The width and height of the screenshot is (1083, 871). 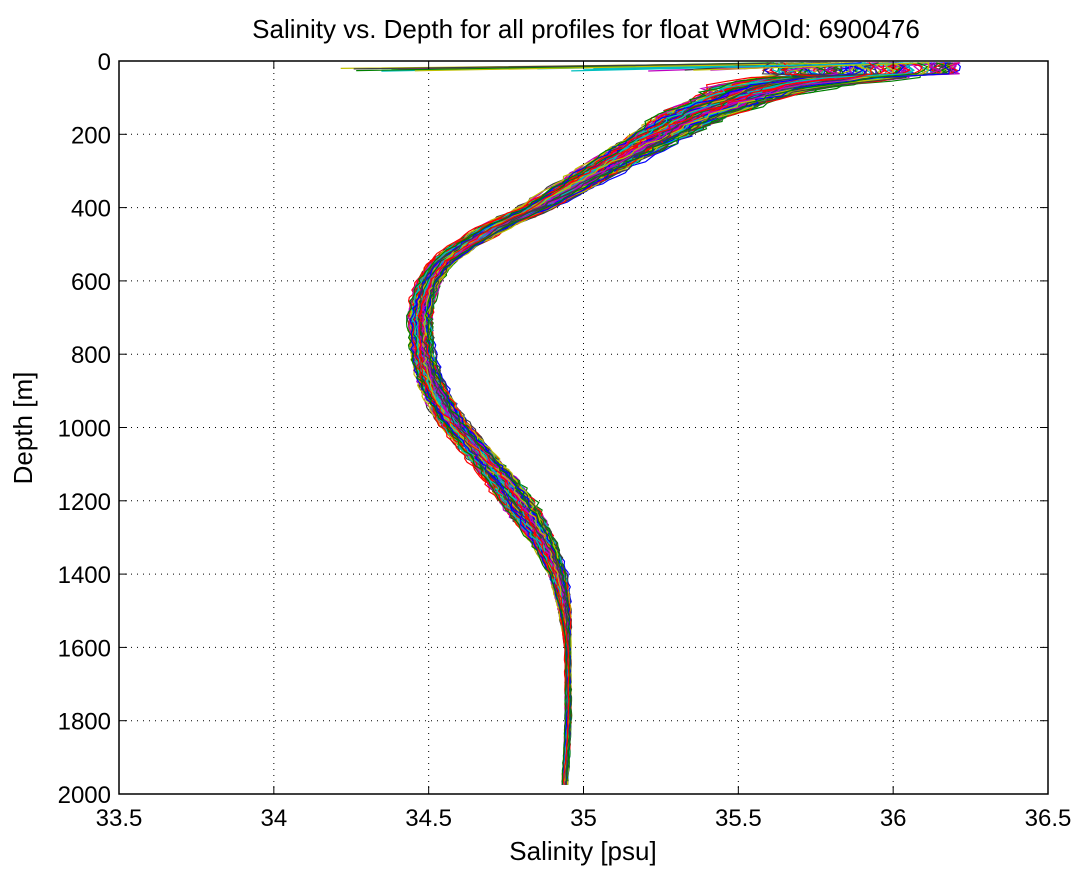 What do you see at coordinates (582, 851) in the screenshot?
I see `x-axis-label: Salinity [psu]` at bounding box center [582, 851].